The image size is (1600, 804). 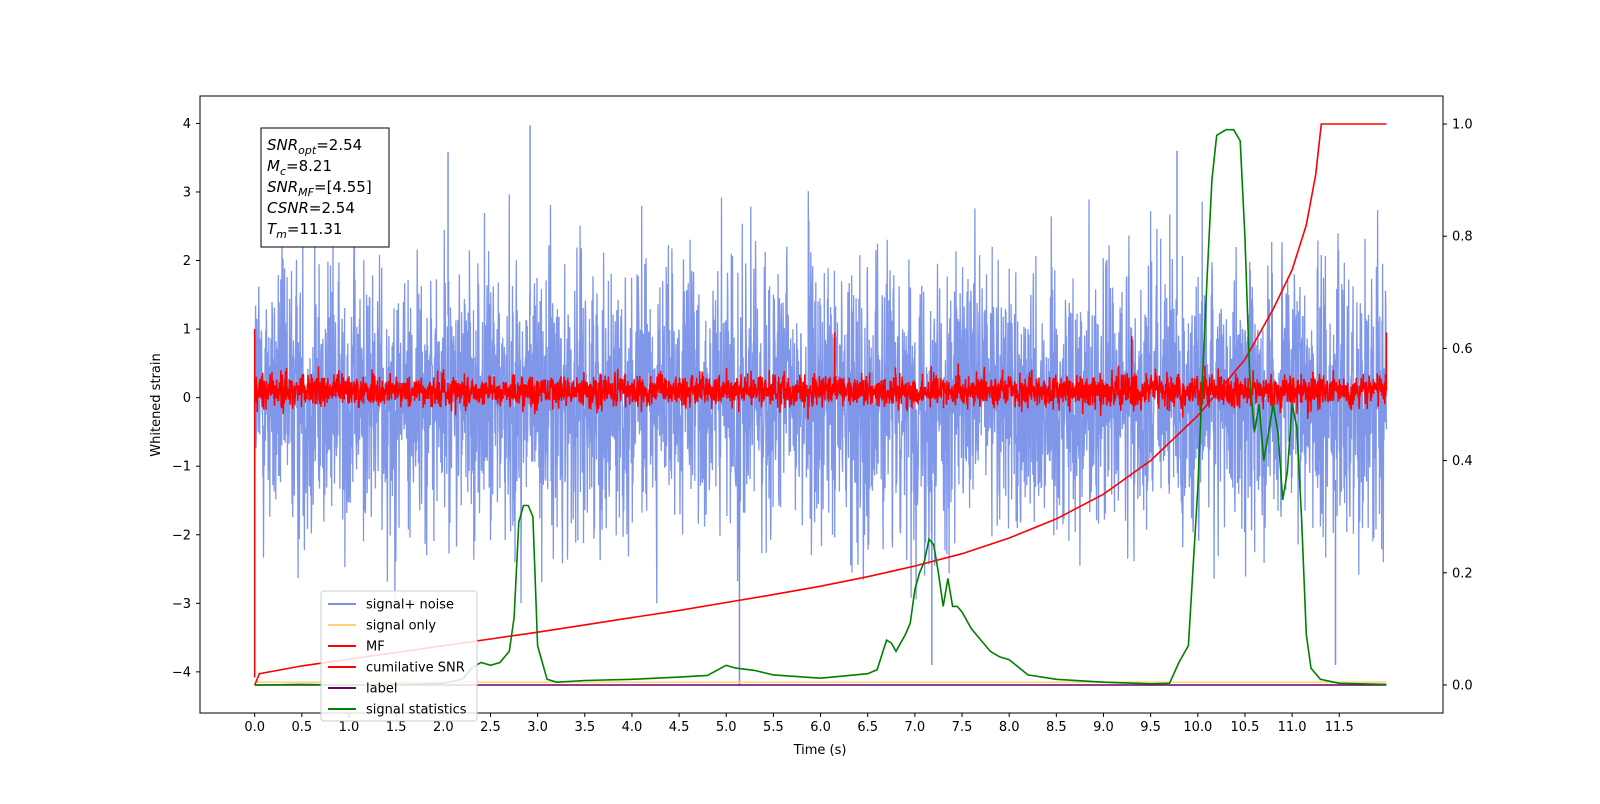 I want to click on x-tick-label: 11.5, so click(x=1339, y=727).